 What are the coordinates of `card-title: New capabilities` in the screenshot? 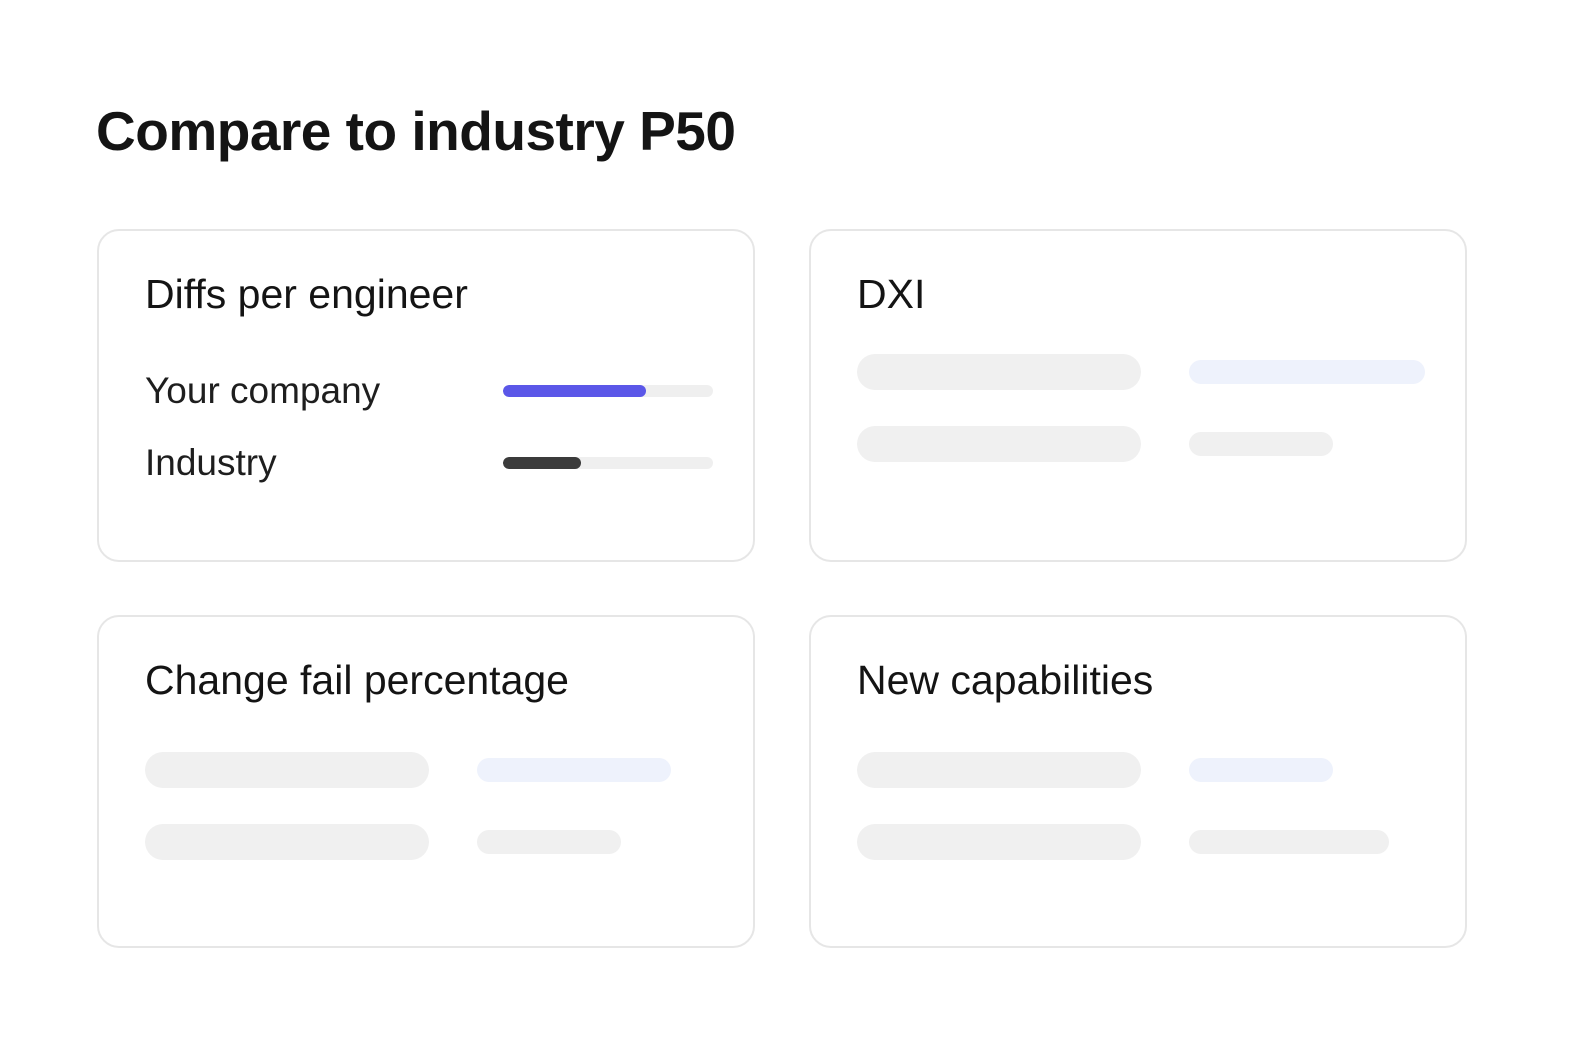 It's located at (1005, 680).